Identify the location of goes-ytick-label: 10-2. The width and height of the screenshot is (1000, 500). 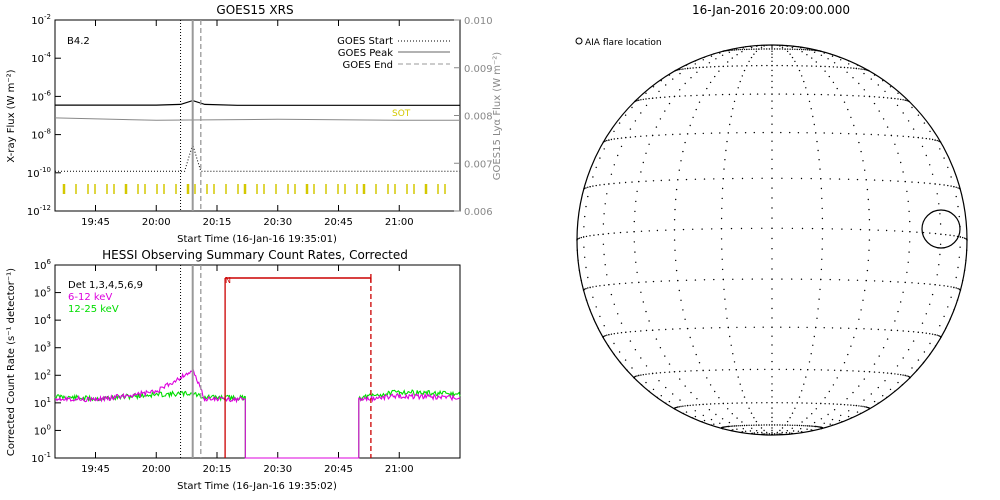
(41, 20).